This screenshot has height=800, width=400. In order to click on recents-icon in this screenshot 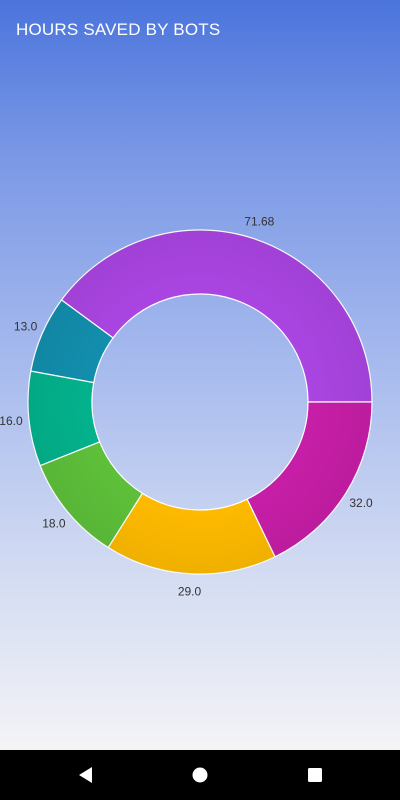, I will do `click(315, 775)`.